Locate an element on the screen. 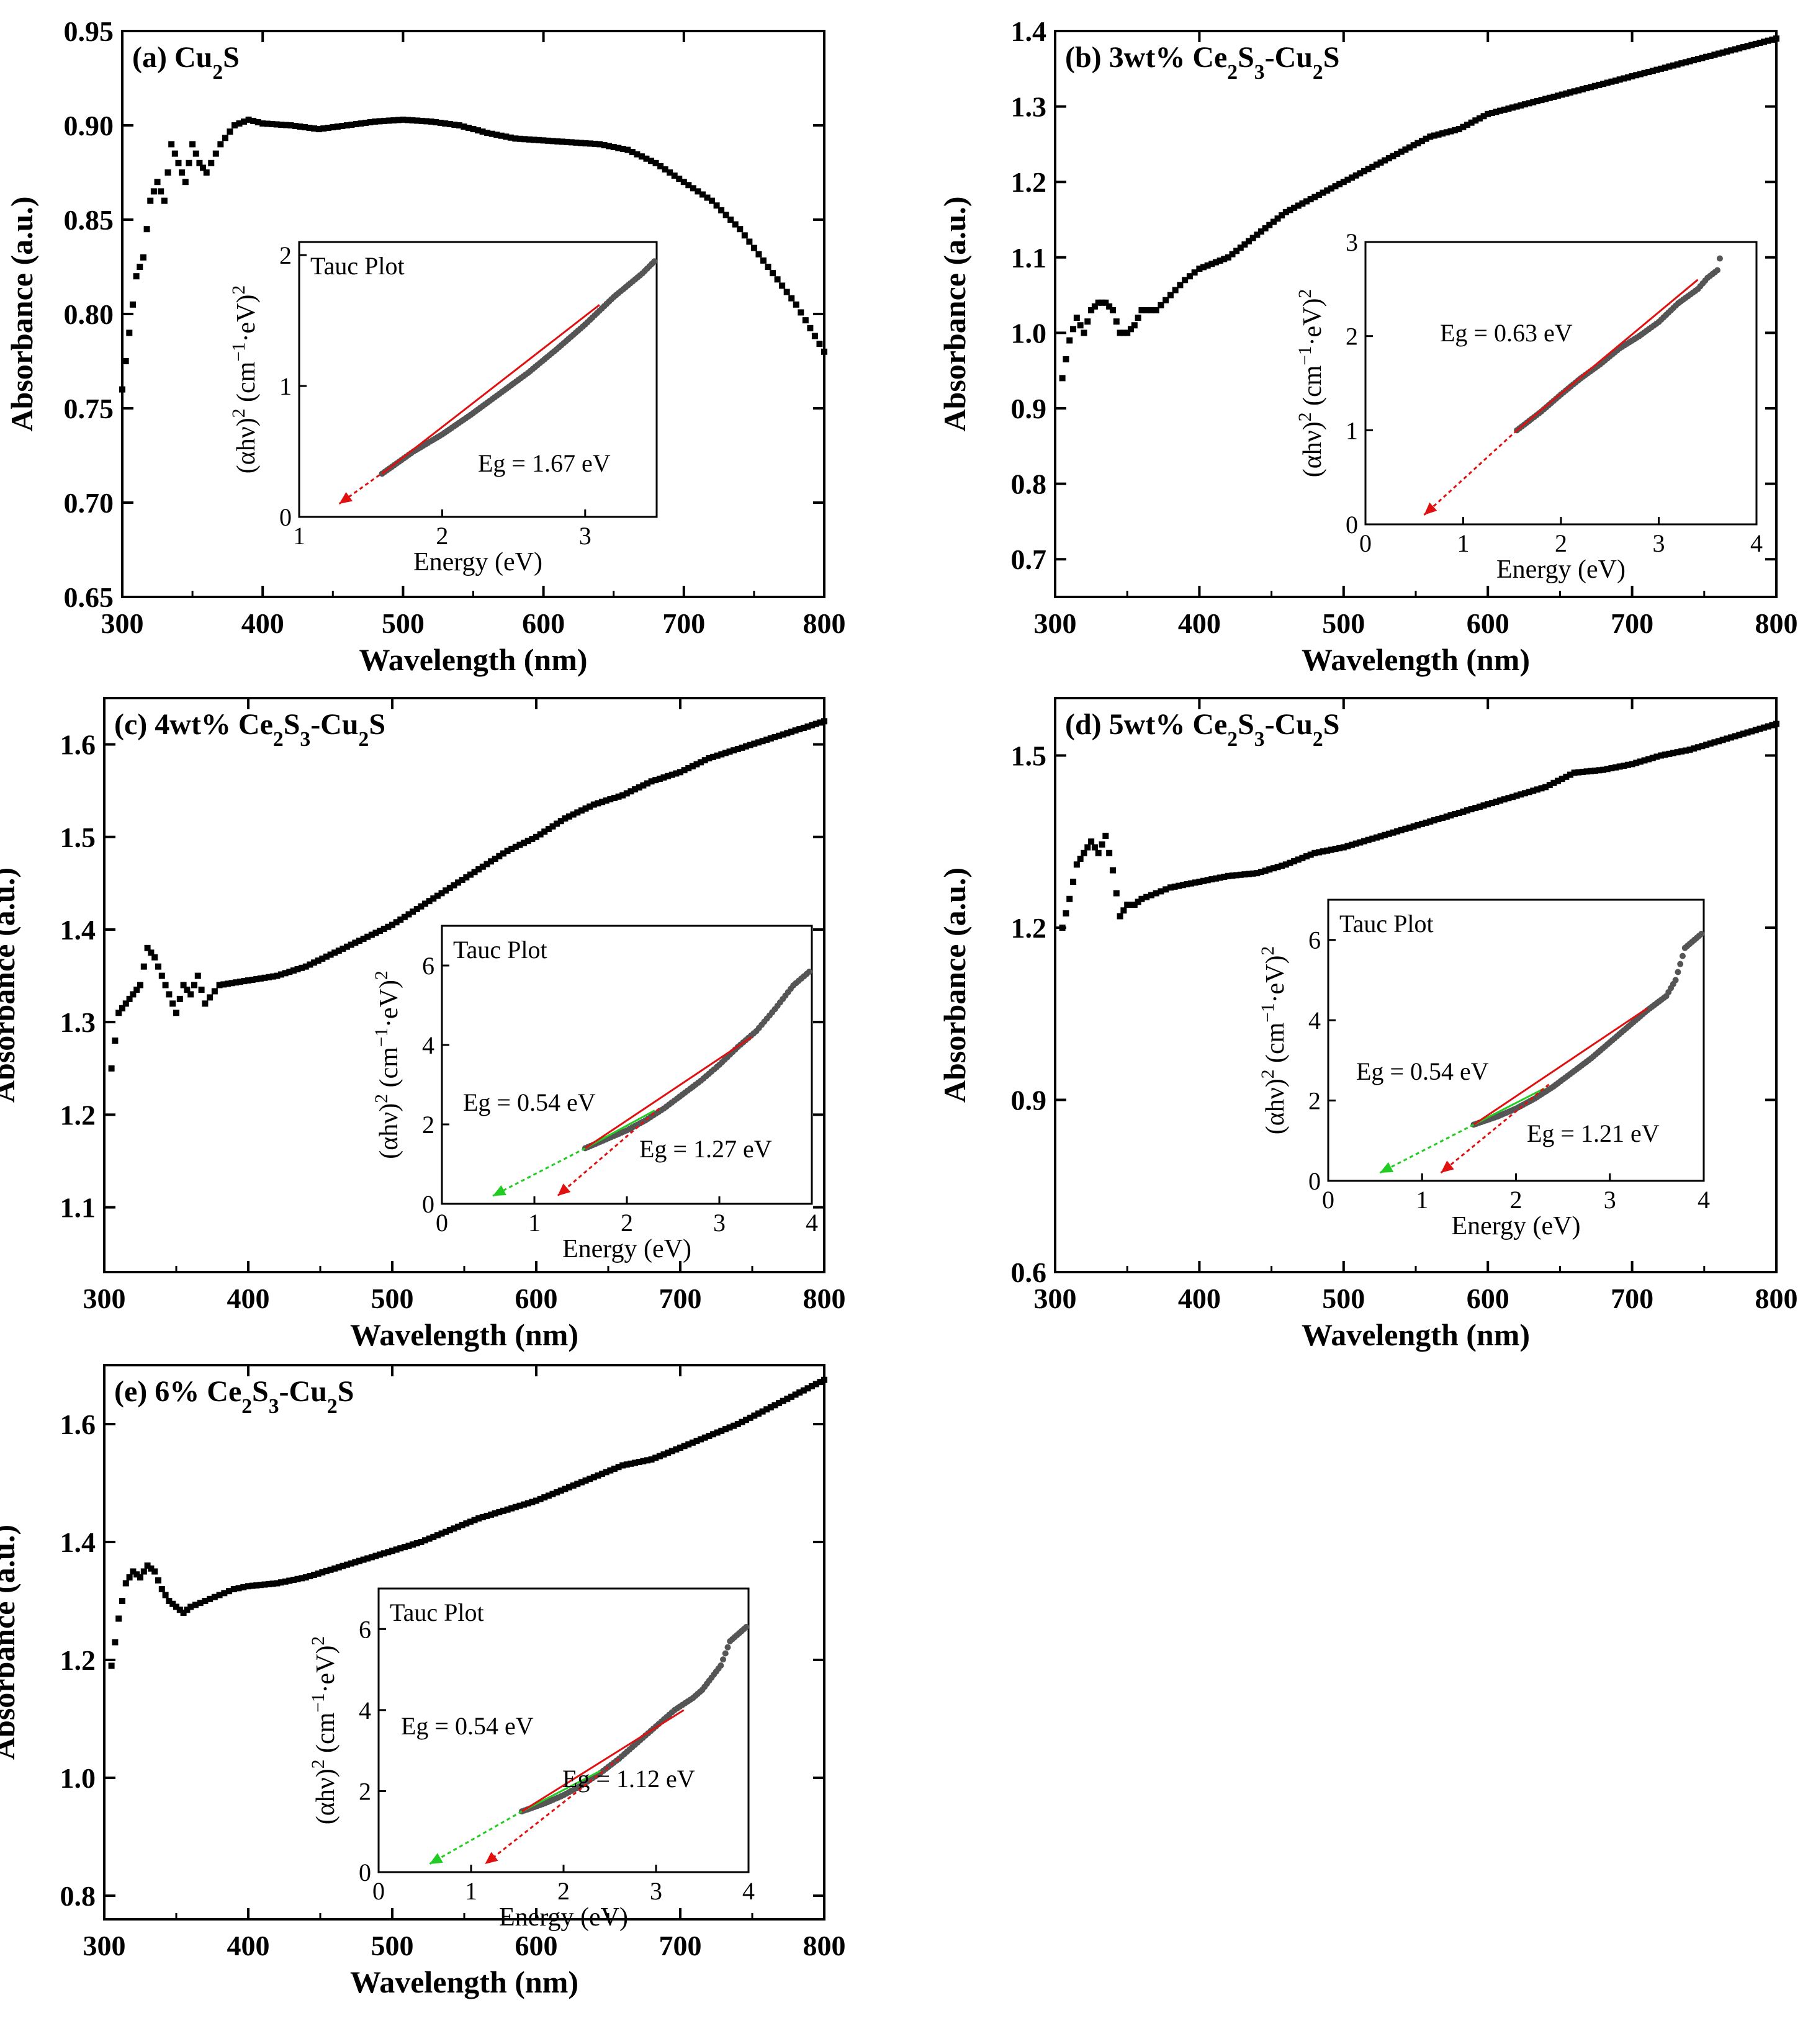  y-tick-label: 0.80 is located at coordinates (89, 314).